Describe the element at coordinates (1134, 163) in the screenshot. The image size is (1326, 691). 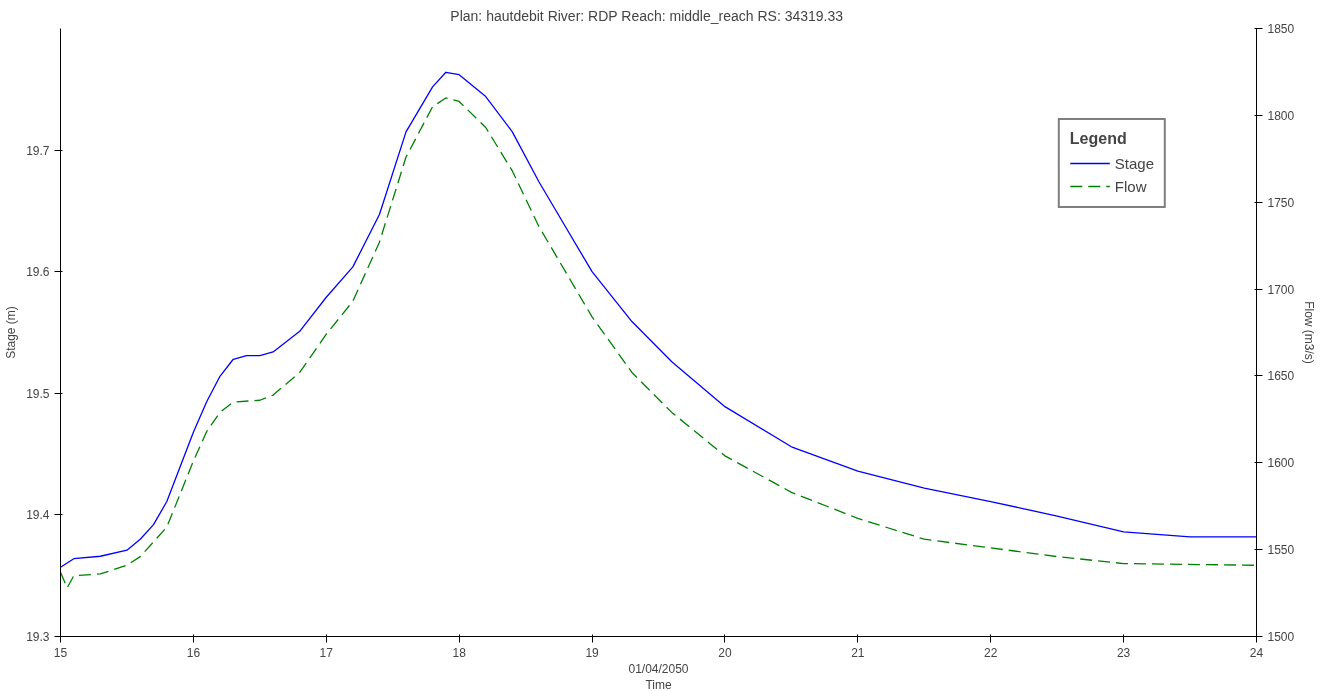
I see `legend-label: Stage` at that location.